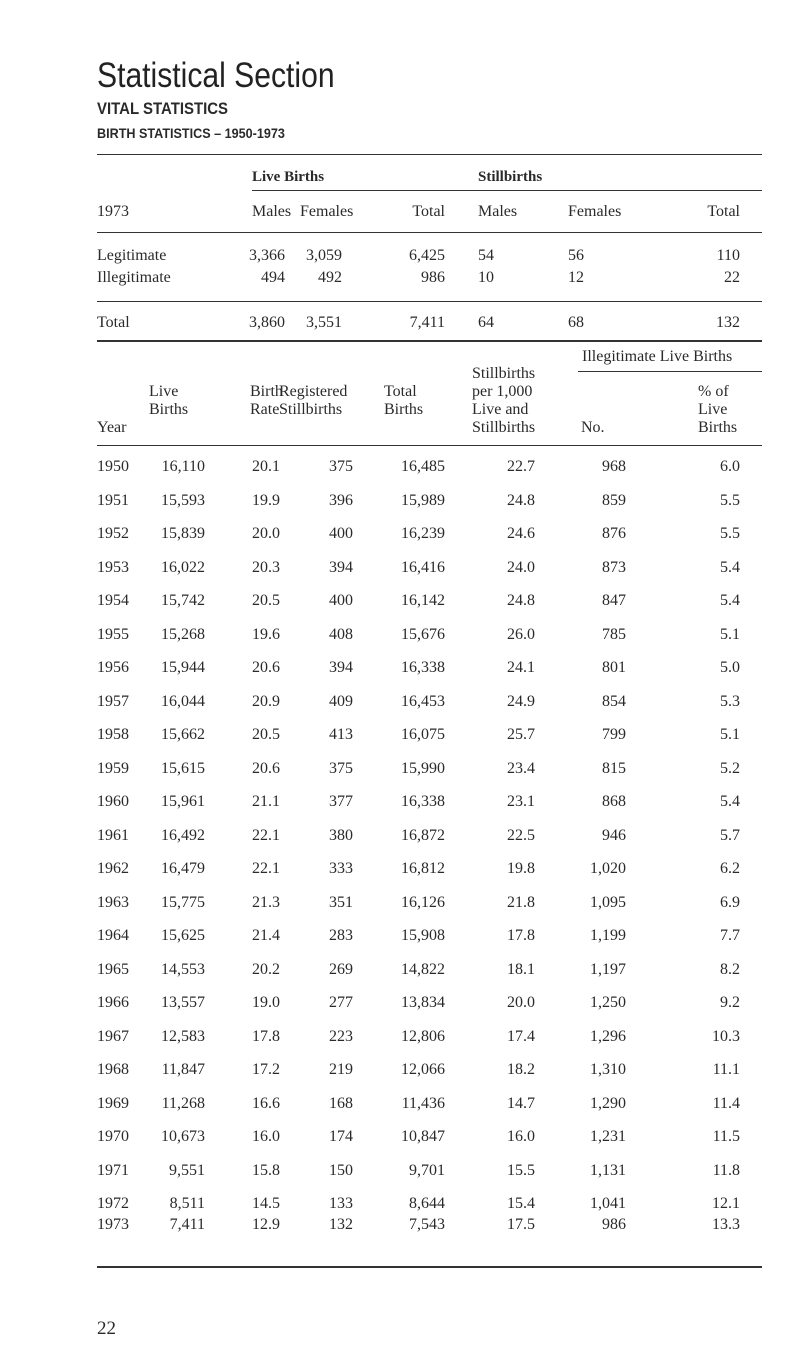 The image size is (800, 1362). I want to click on table-cell: 132, so click(341, 1224).